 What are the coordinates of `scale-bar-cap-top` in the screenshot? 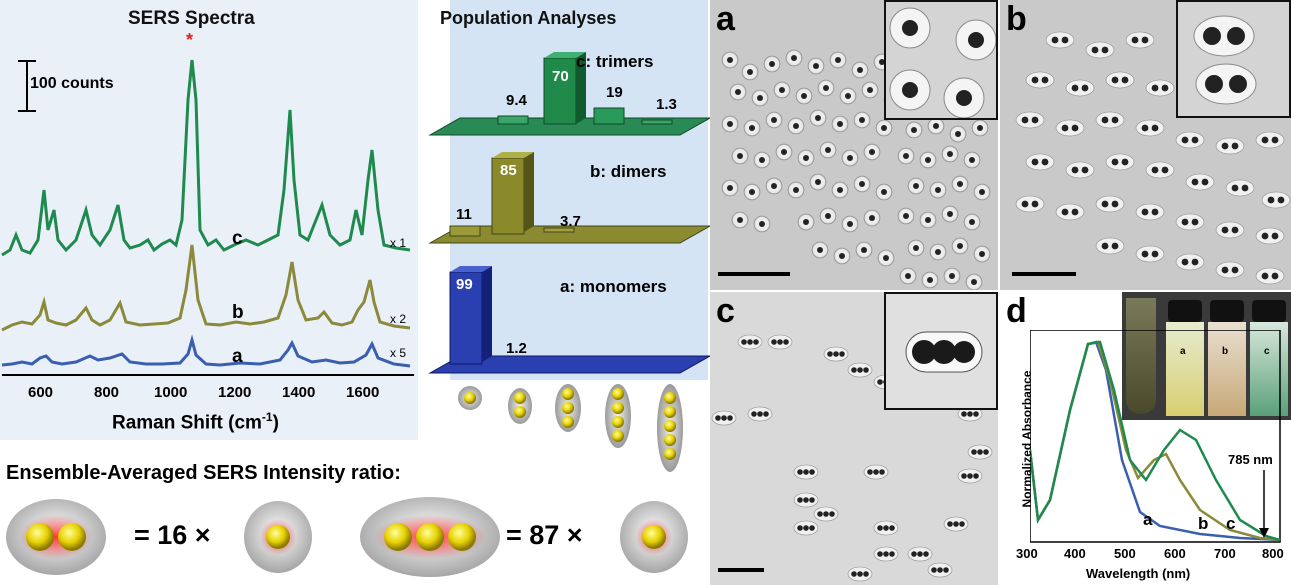 It's located at (27, 61).